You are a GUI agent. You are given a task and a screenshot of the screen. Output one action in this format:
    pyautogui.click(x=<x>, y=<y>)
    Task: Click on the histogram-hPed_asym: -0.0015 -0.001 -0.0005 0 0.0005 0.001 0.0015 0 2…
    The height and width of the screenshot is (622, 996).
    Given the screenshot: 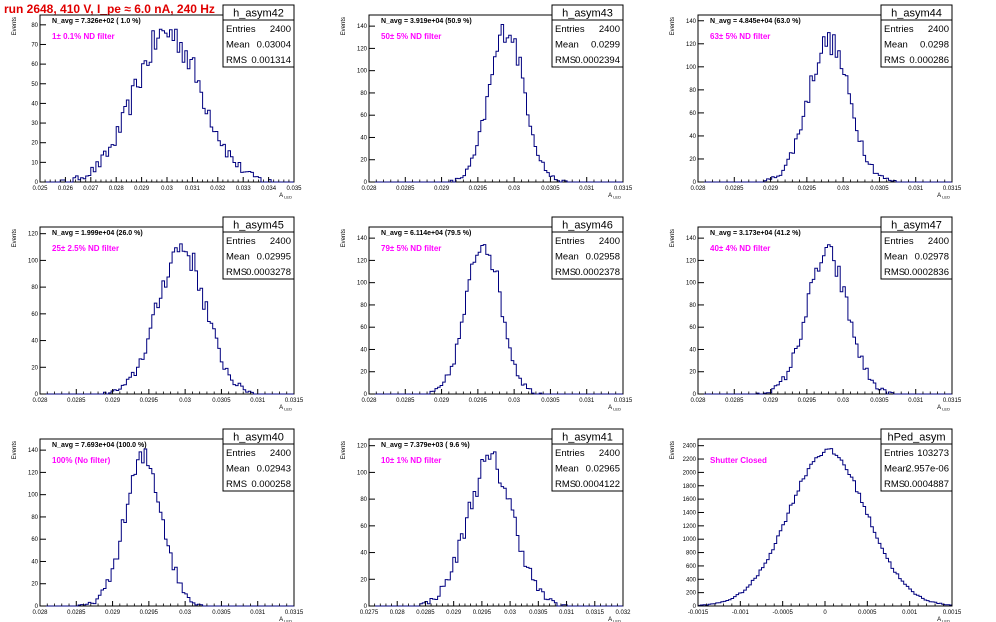 What is the action you would take?
    pyautogui.click(x=816, y=525)
    